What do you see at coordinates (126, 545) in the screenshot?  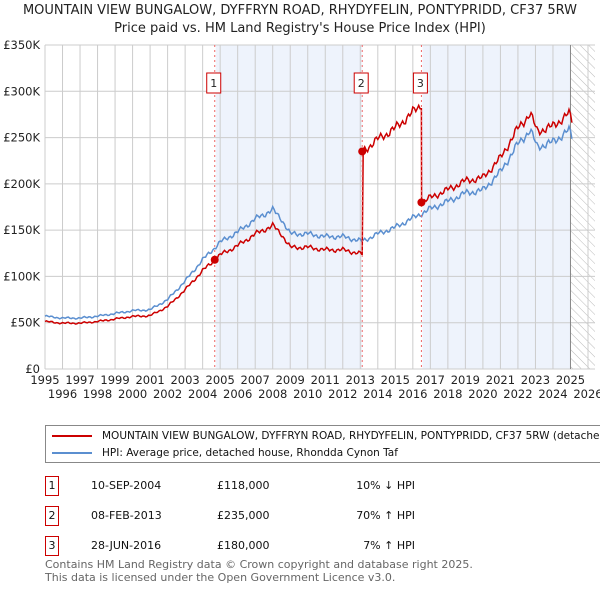 I see `sale-date: 28-JUN-2016` at bounding box center [126, 545].